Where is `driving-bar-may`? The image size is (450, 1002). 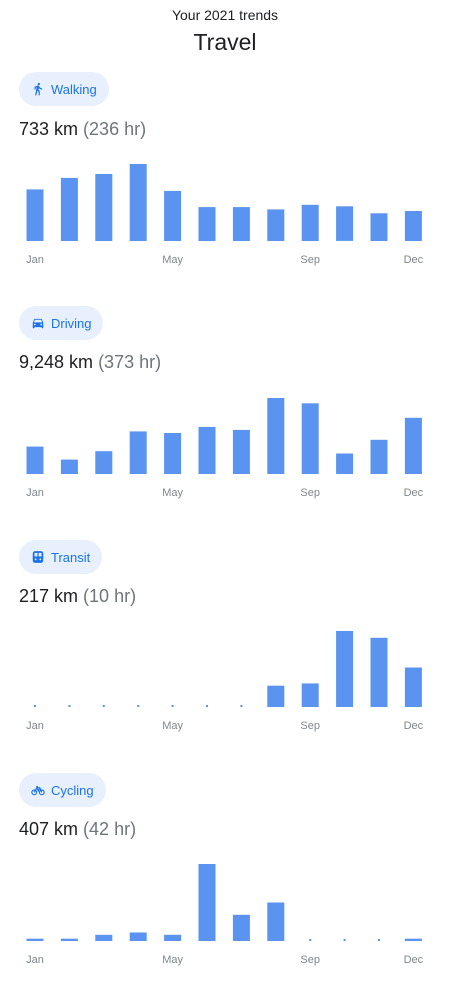 driving-bar-may is located at coordinates (173, 453).